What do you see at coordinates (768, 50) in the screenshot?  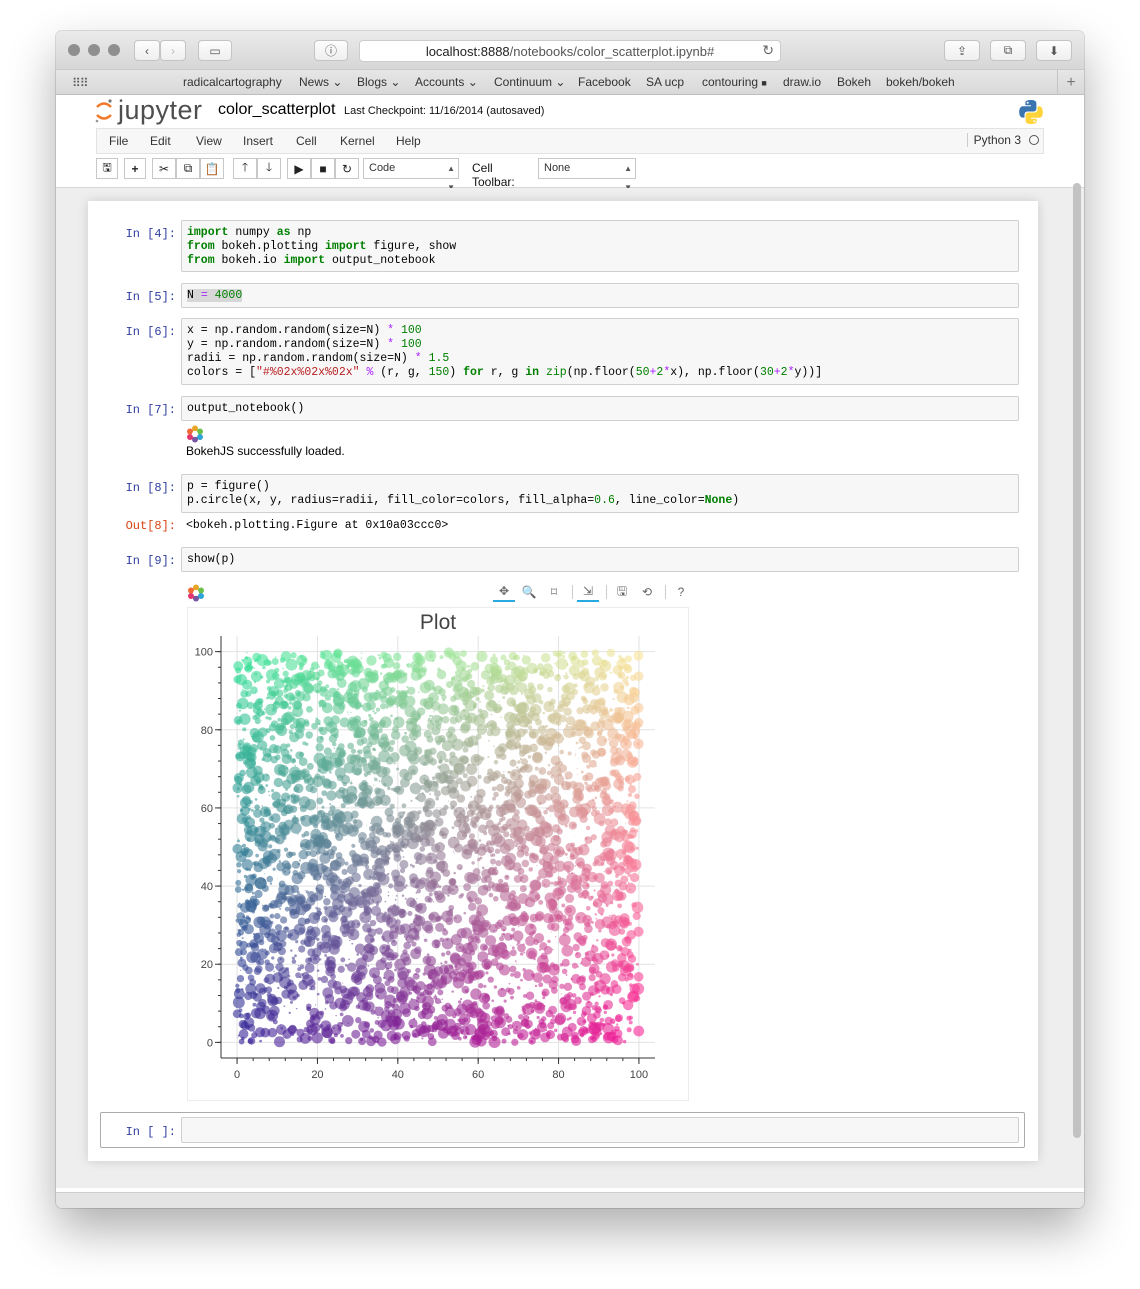 I see `reload-icon: ↻` at bounding box center [768, 50].